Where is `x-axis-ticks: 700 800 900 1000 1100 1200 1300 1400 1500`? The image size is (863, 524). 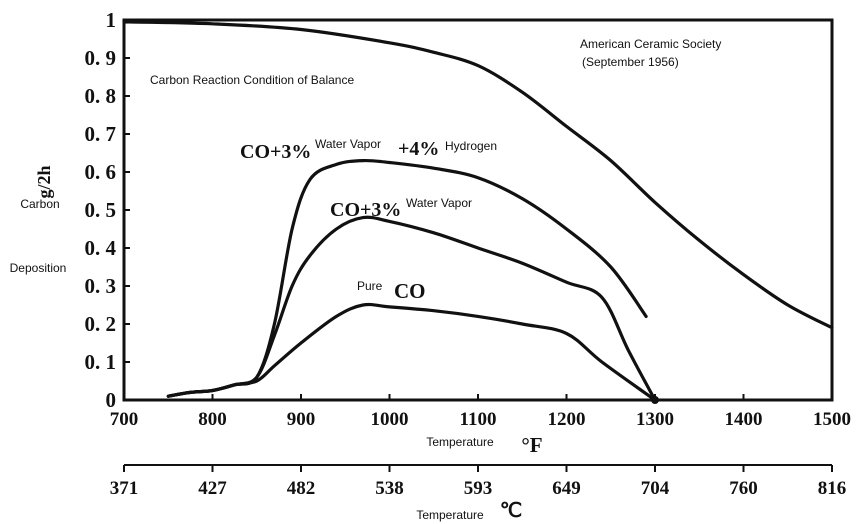
x-axis-ticks: 700 800 900 1000 1100 1200 1300 1400 1500 is located at coordinates (480, 412).